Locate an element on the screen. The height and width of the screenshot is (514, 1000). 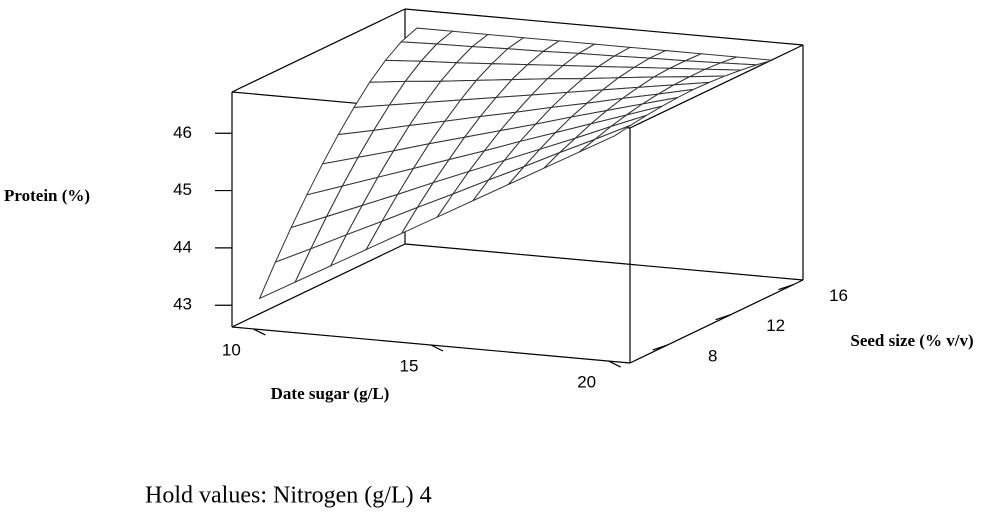
y-tick-label: 16 is located at coordinates (838, 295).